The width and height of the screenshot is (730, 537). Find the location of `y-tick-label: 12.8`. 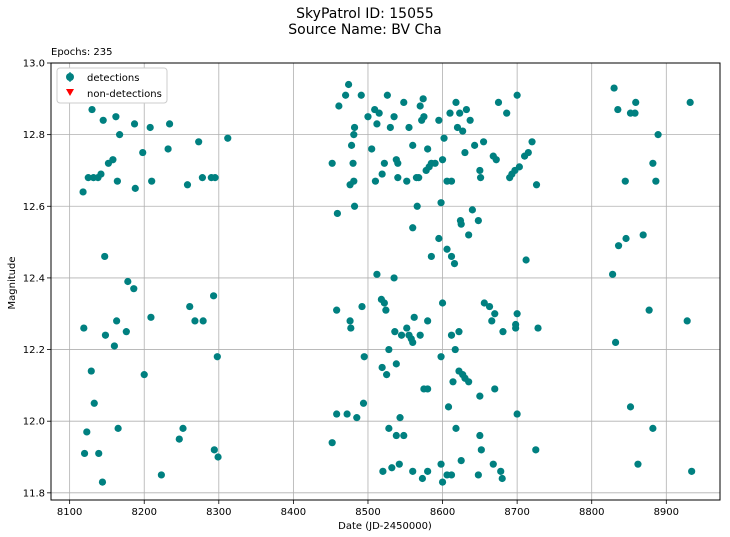

y-tick-label: 12.8 is located at coordinates (34, 135).